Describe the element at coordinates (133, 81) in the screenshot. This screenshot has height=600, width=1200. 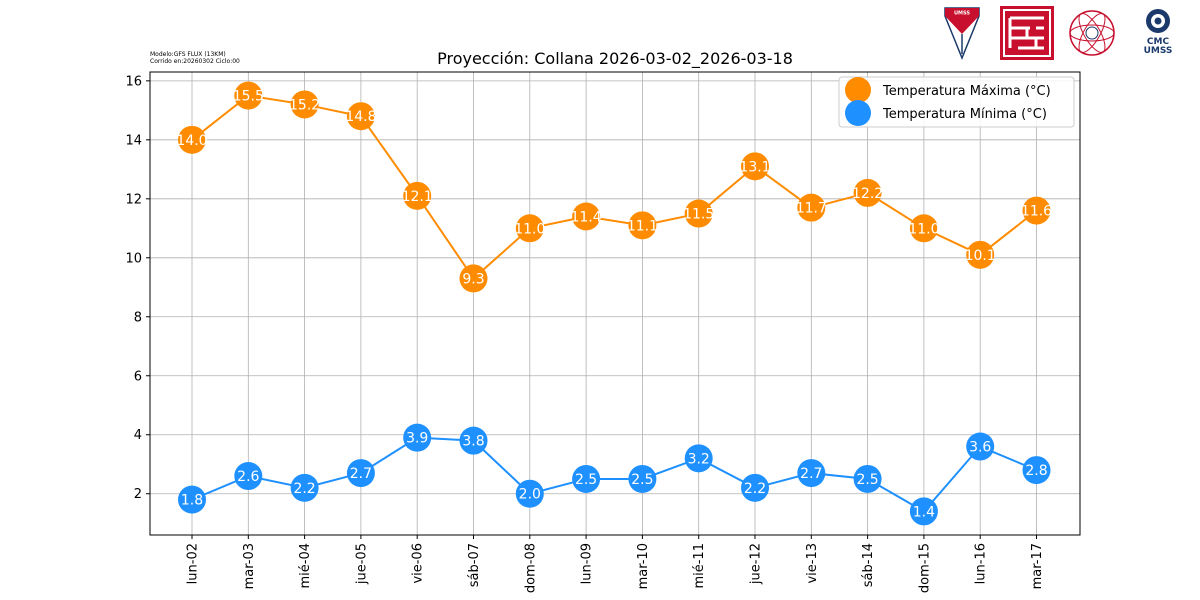
I see `y-tick-label: 16` at that location.